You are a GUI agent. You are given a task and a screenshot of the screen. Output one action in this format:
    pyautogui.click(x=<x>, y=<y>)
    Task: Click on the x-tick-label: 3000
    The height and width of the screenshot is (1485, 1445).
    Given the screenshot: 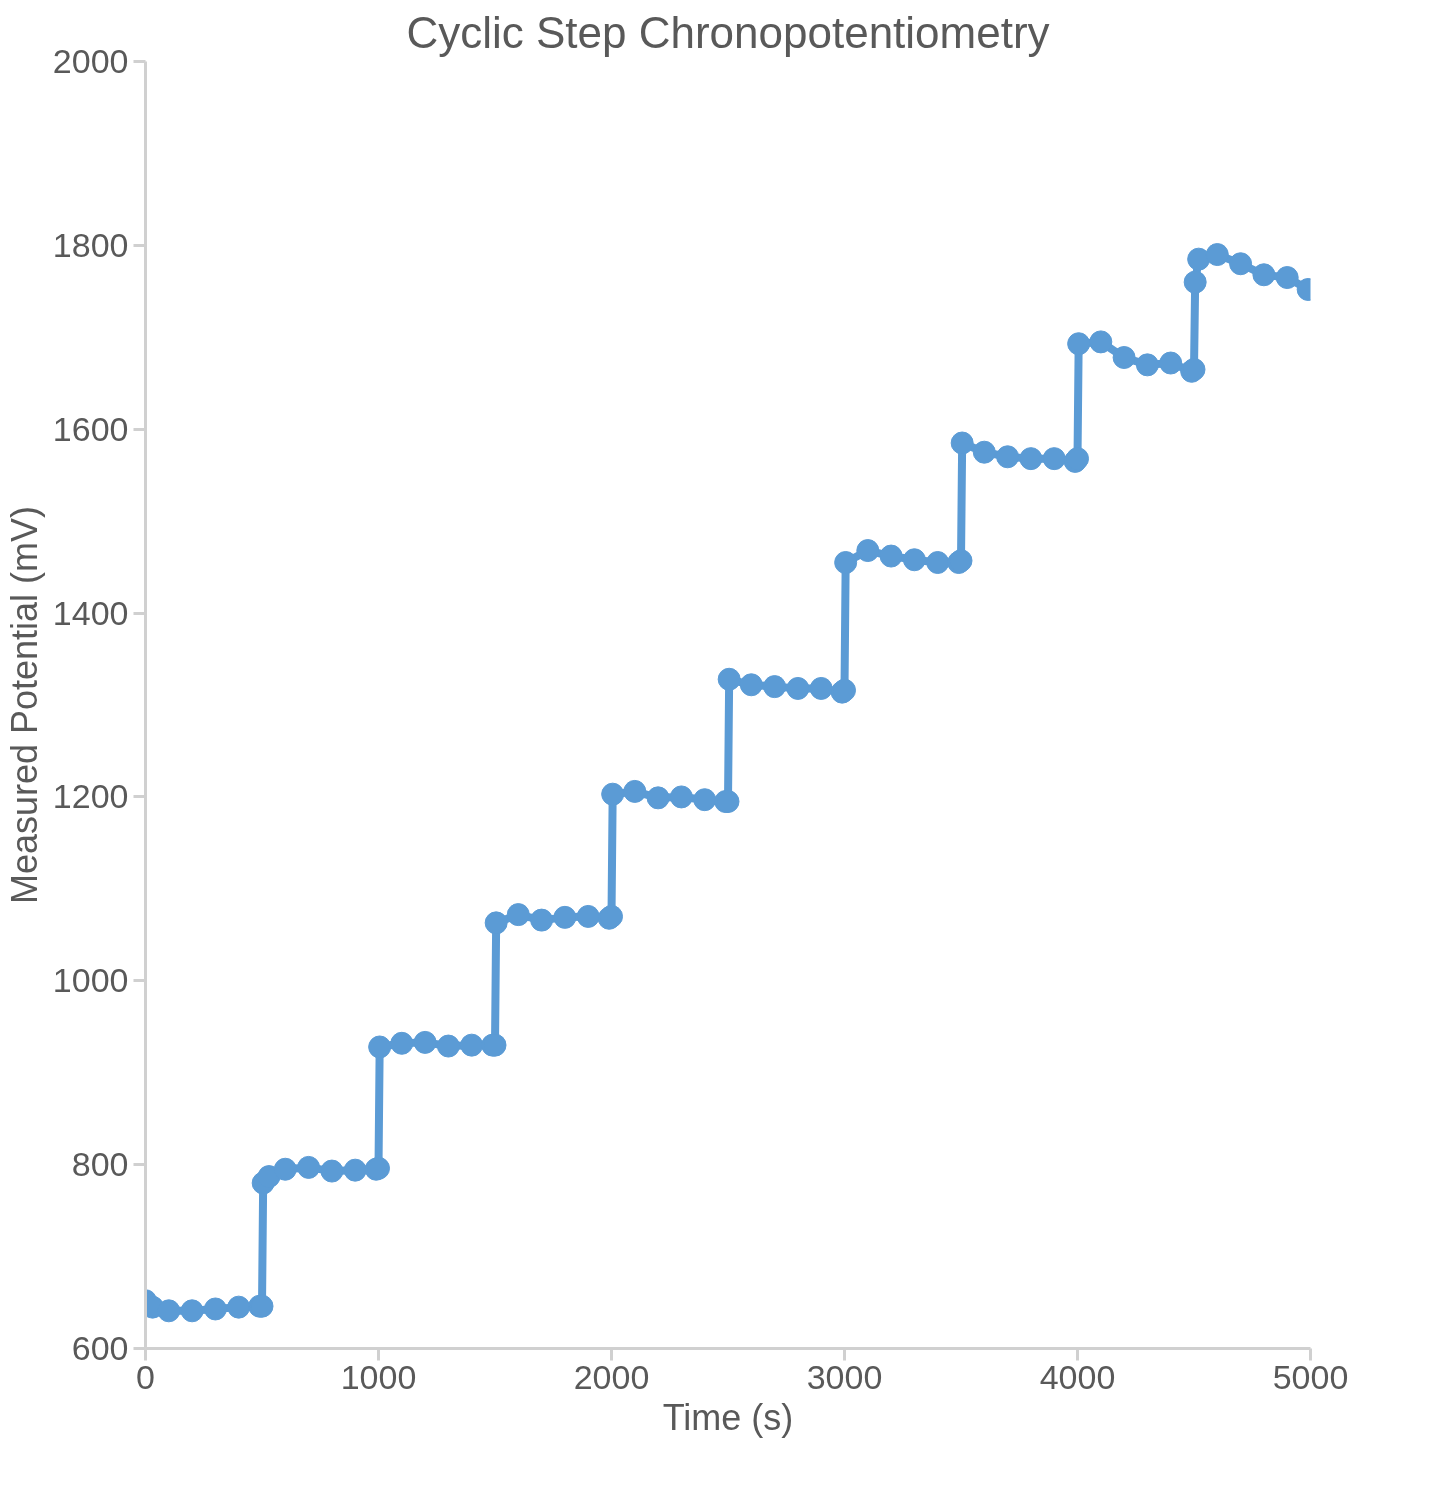 What is the action you would take?
    pyautogui.click(x=844, y=1376)
    